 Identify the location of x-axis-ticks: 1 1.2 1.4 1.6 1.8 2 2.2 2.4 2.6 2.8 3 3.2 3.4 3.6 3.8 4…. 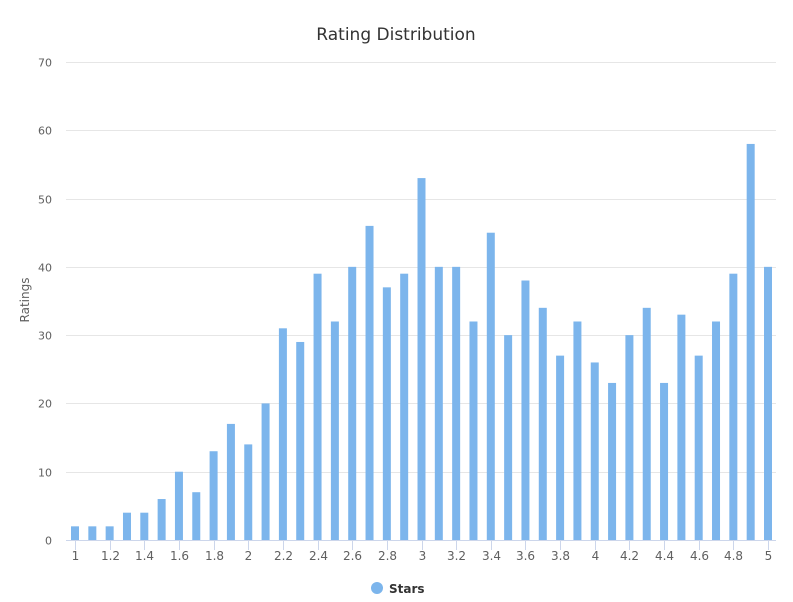
(422, 551).